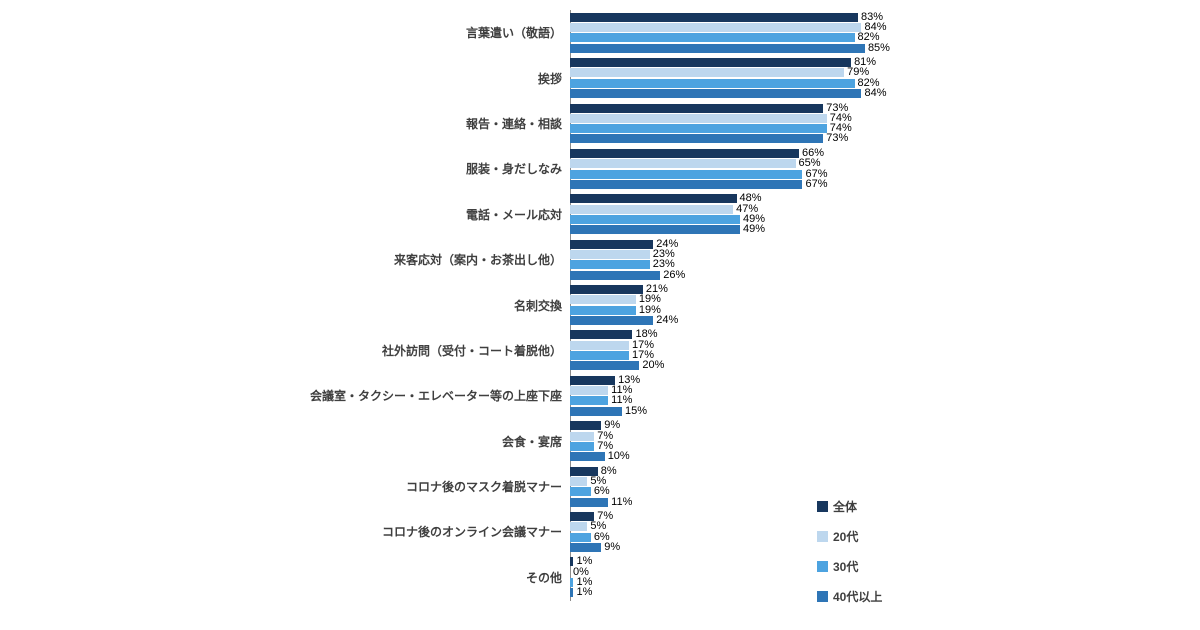 The width and height of the screenshot is (1200, 630). I want to click on category-label: 報告・連絡・相談, so click(513, 123).